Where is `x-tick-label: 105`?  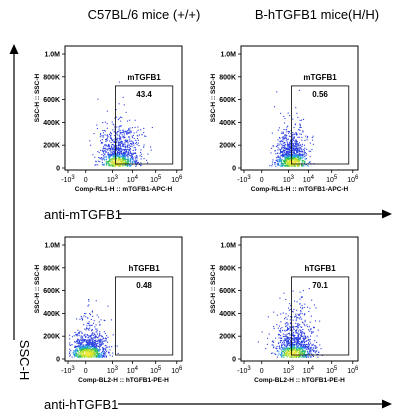 x-tick-label: 105 is located at coordinates (332, 370).